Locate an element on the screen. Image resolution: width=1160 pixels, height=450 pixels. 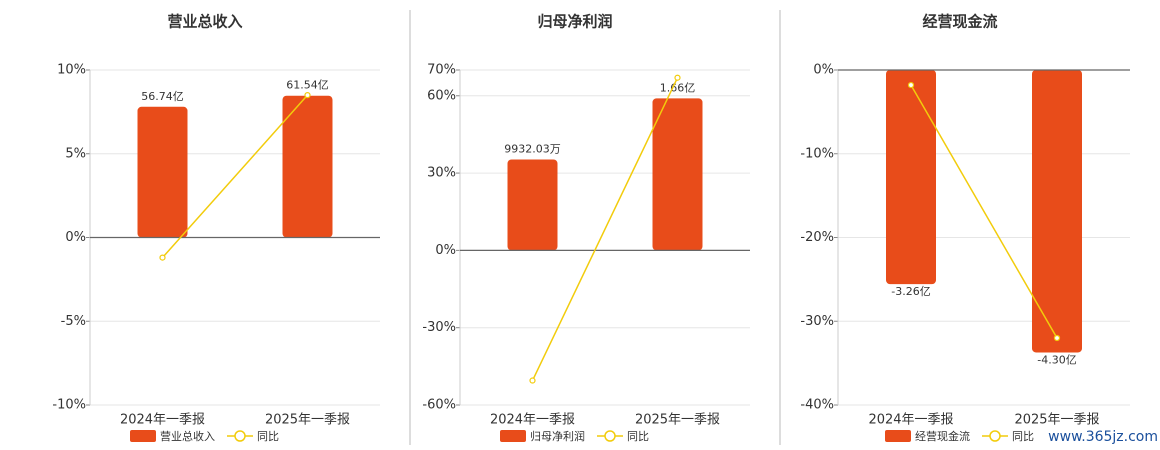
y-tick-label: -5% is located at coordinates (73, 321).